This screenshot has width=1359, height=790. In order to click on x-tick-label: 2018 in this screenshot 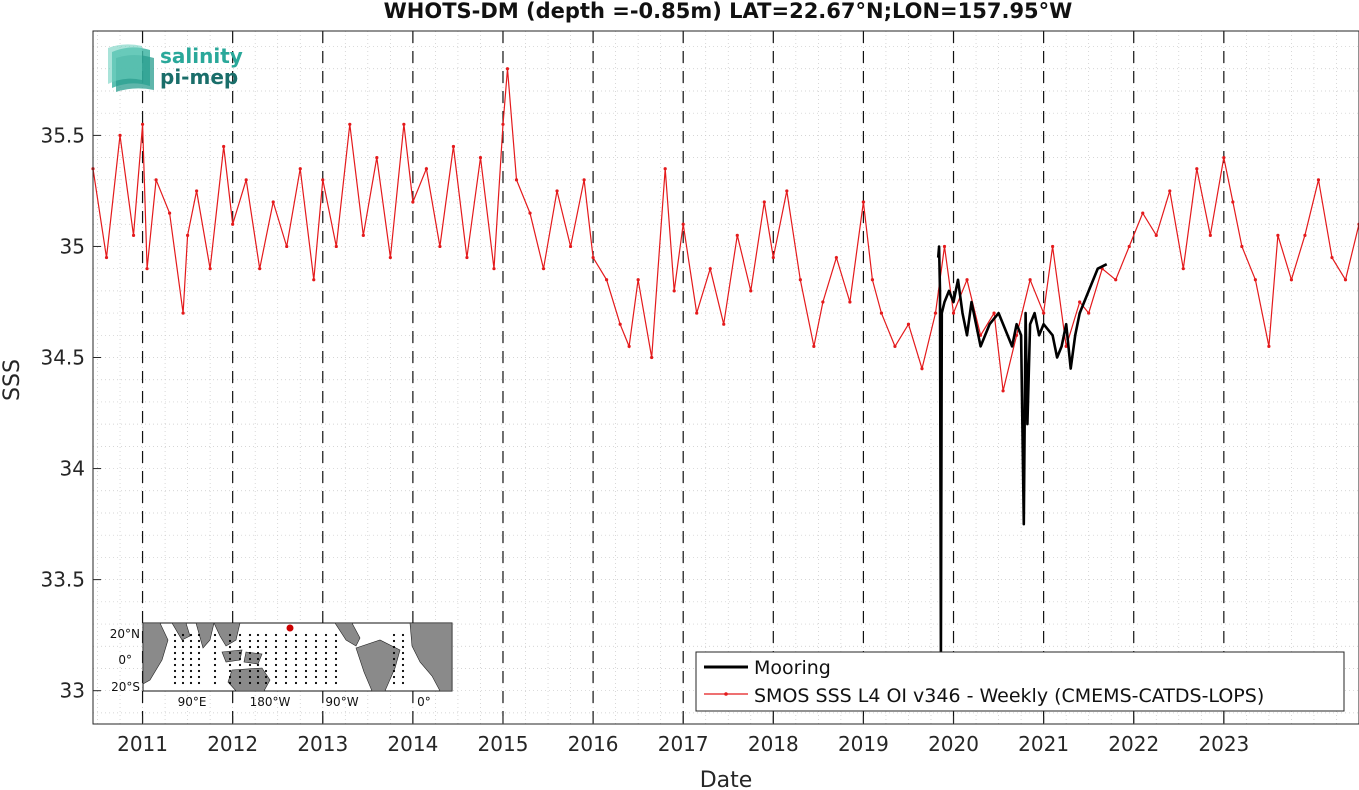, I will do `click(773, 744)`.